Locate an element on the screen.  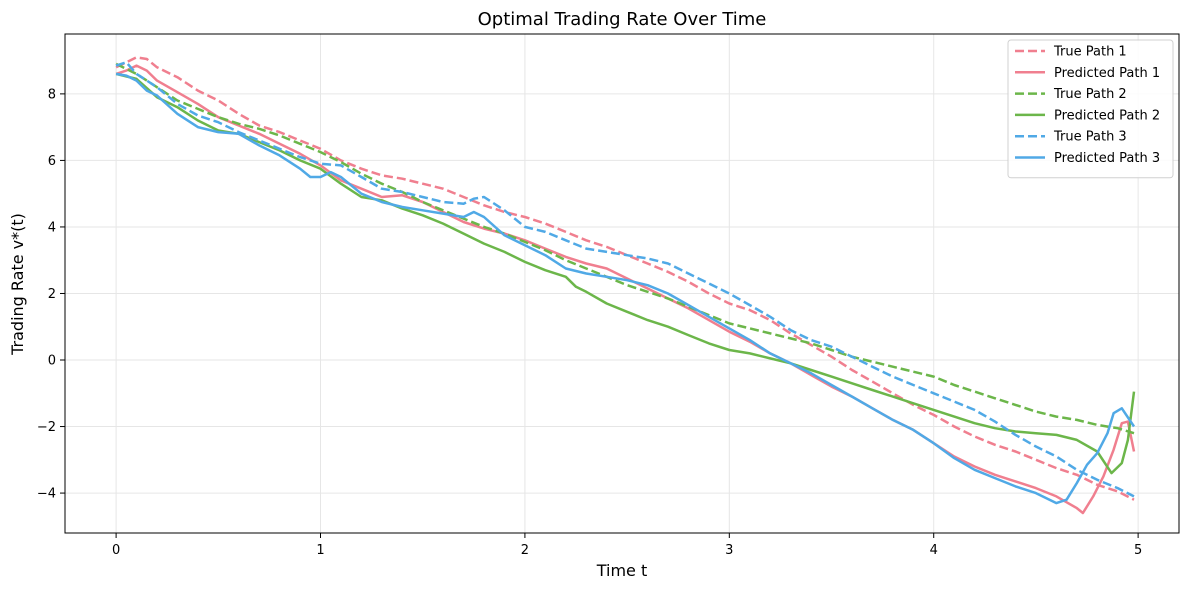
y-tick-label: 8 is located at coordinates (52, 94).